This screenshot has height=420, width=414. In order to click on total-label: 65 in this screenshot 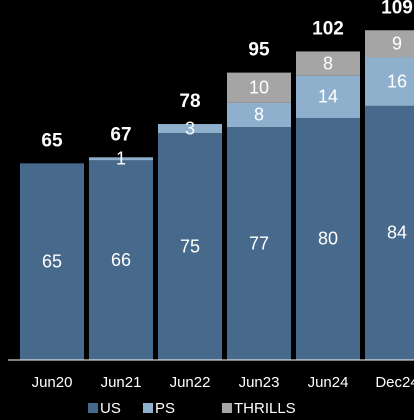, I will do `click(52, 140)`.